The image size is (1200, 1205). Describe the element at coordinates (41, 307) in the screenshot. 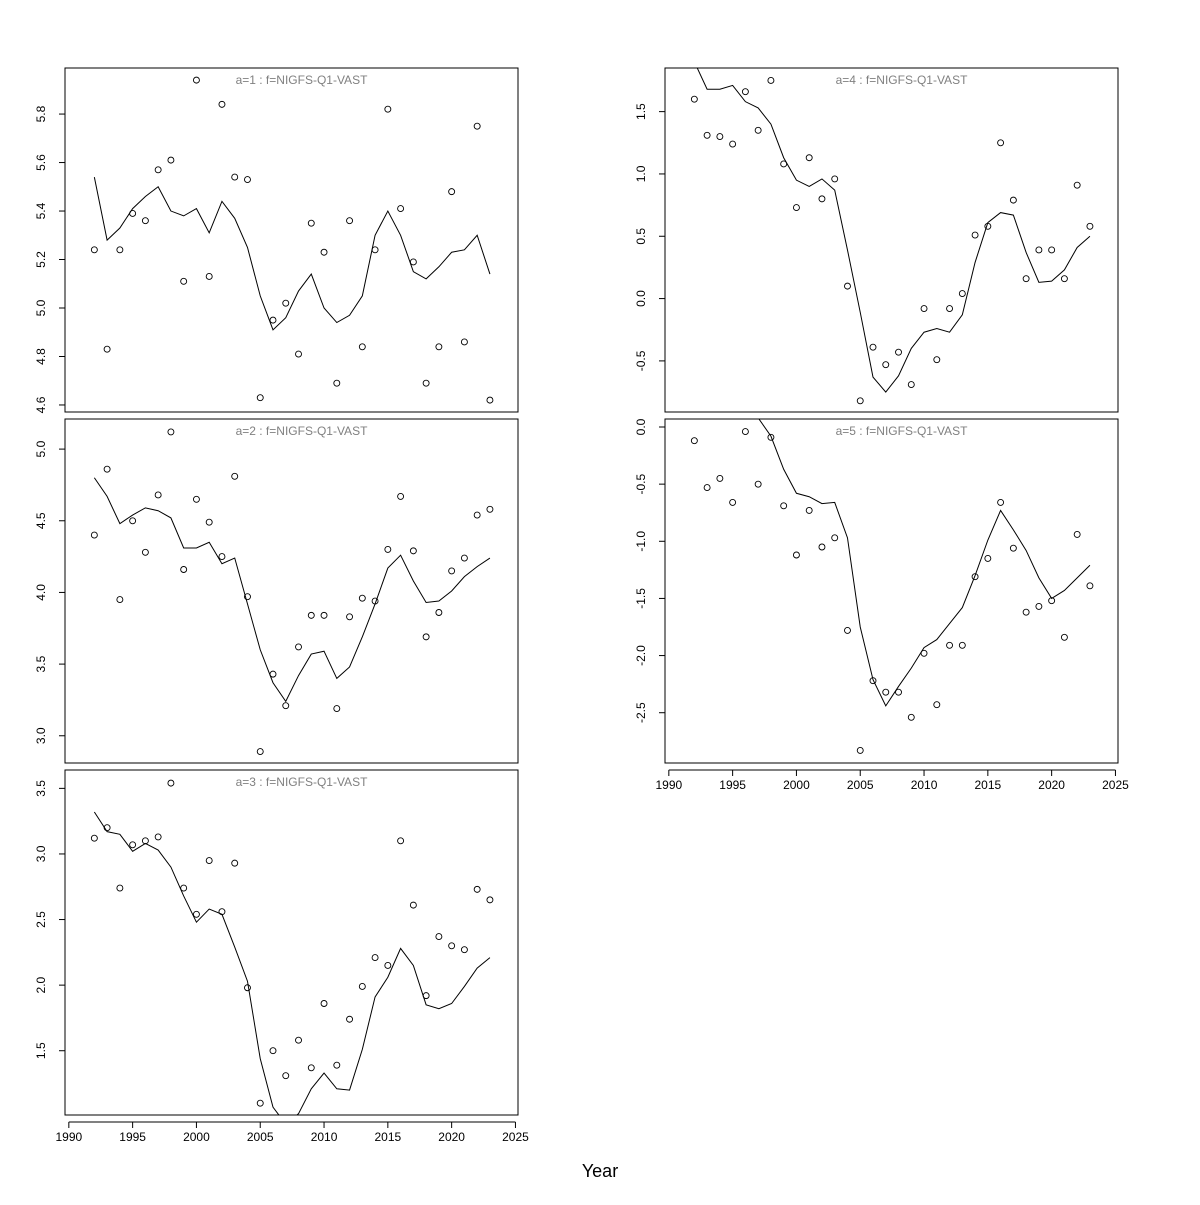

I see `y-tick-label: 5.0` at that location.